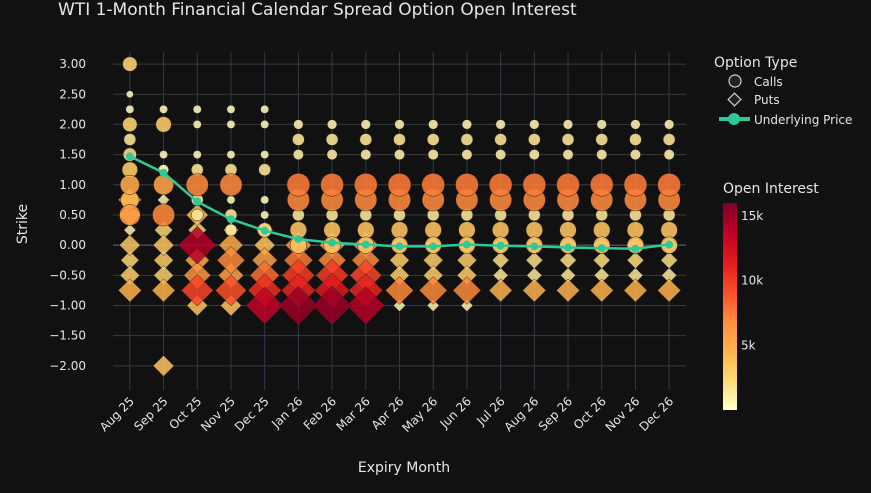 The height and width of the screenshot is (493, 871). I want to click on legend-item-calls: Calls, so click(755, 81).